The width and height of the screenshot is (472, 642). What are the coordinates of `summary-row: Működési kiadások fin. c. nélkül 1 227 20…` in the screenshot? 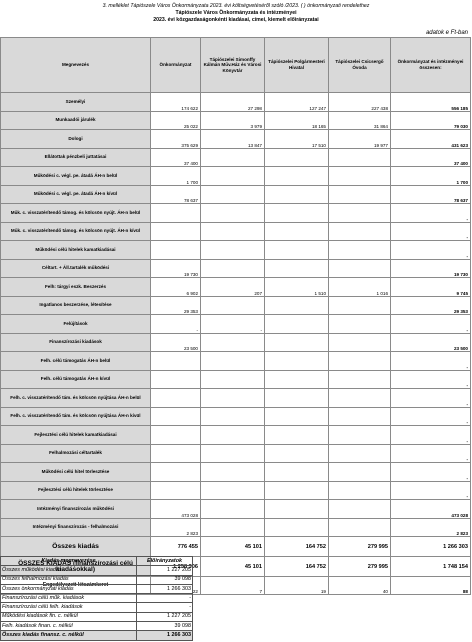 It's located at (96, 617).